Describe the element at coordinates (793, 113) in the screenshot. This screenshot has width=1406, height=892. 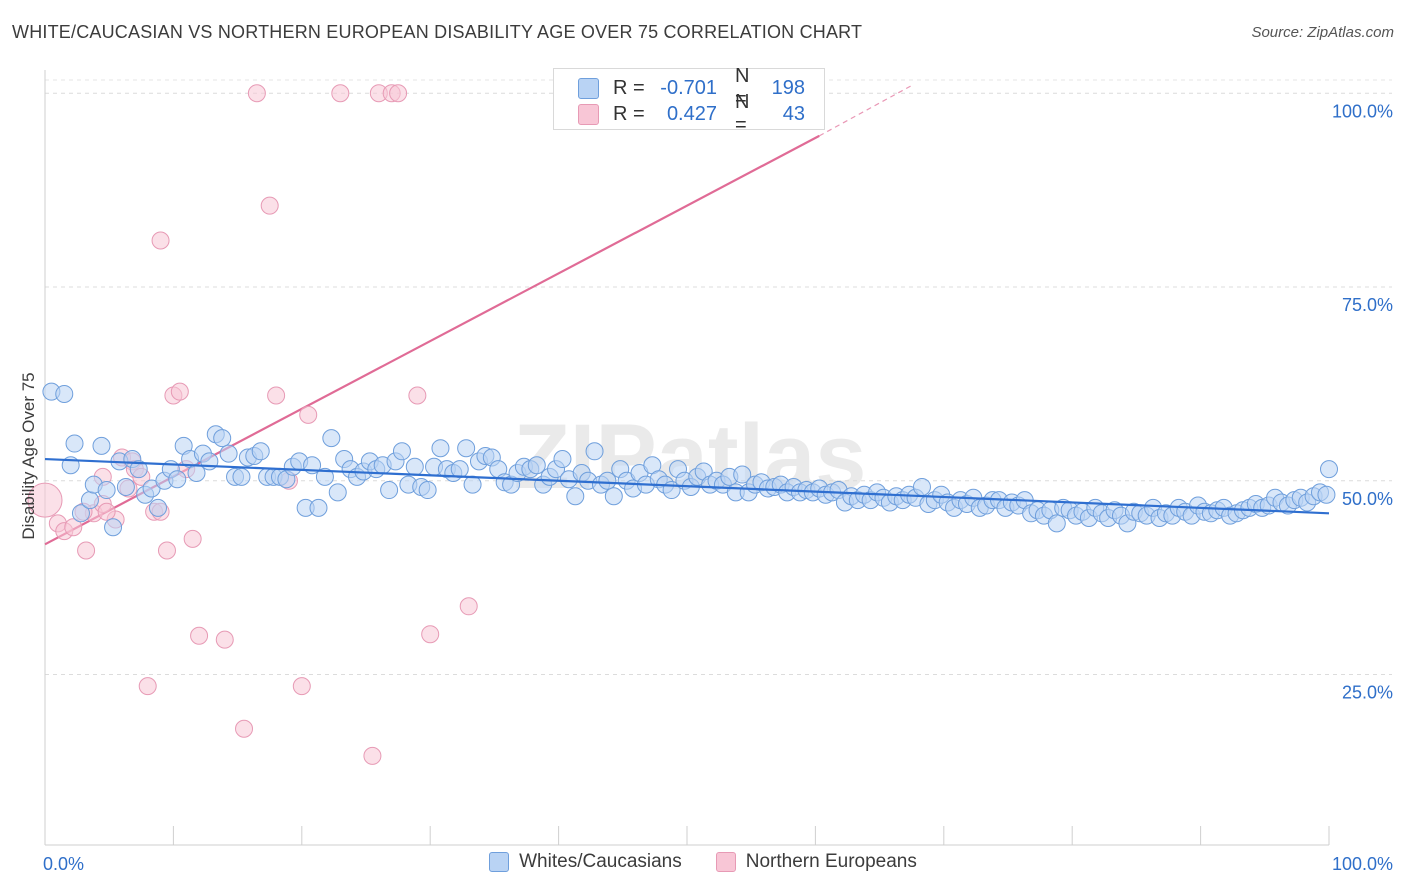
I see `pink-n-value: 43` at that location.